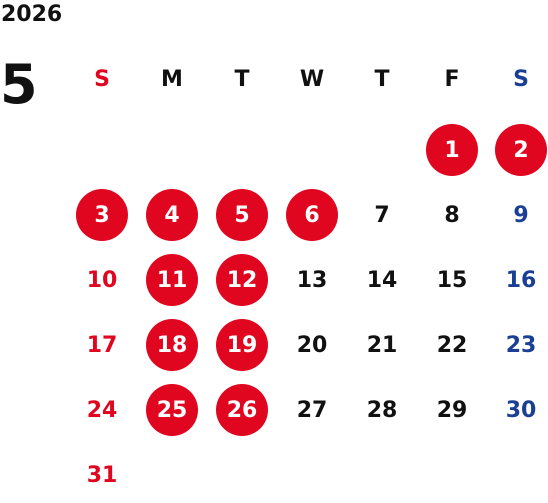  Describe the element at coordinates (172, 410) in the screenshot. I see `day-cell-25: 25` at that location.